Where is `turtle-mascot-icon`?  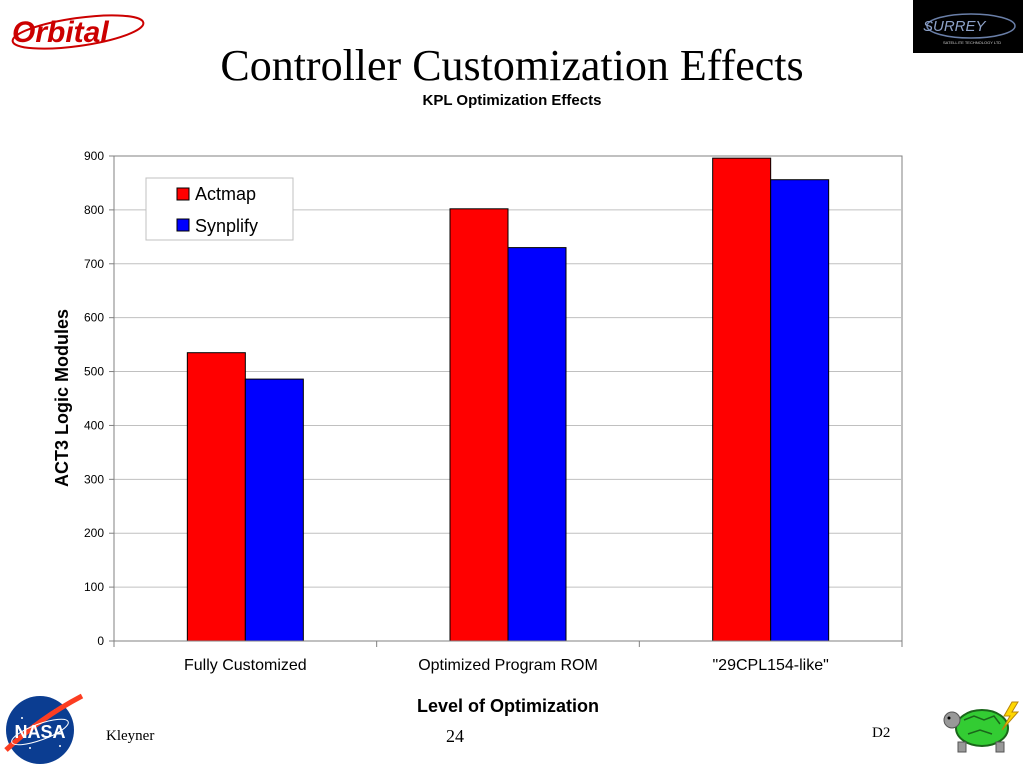 turtle-mascot-icon is located at coordinates (981, 727).